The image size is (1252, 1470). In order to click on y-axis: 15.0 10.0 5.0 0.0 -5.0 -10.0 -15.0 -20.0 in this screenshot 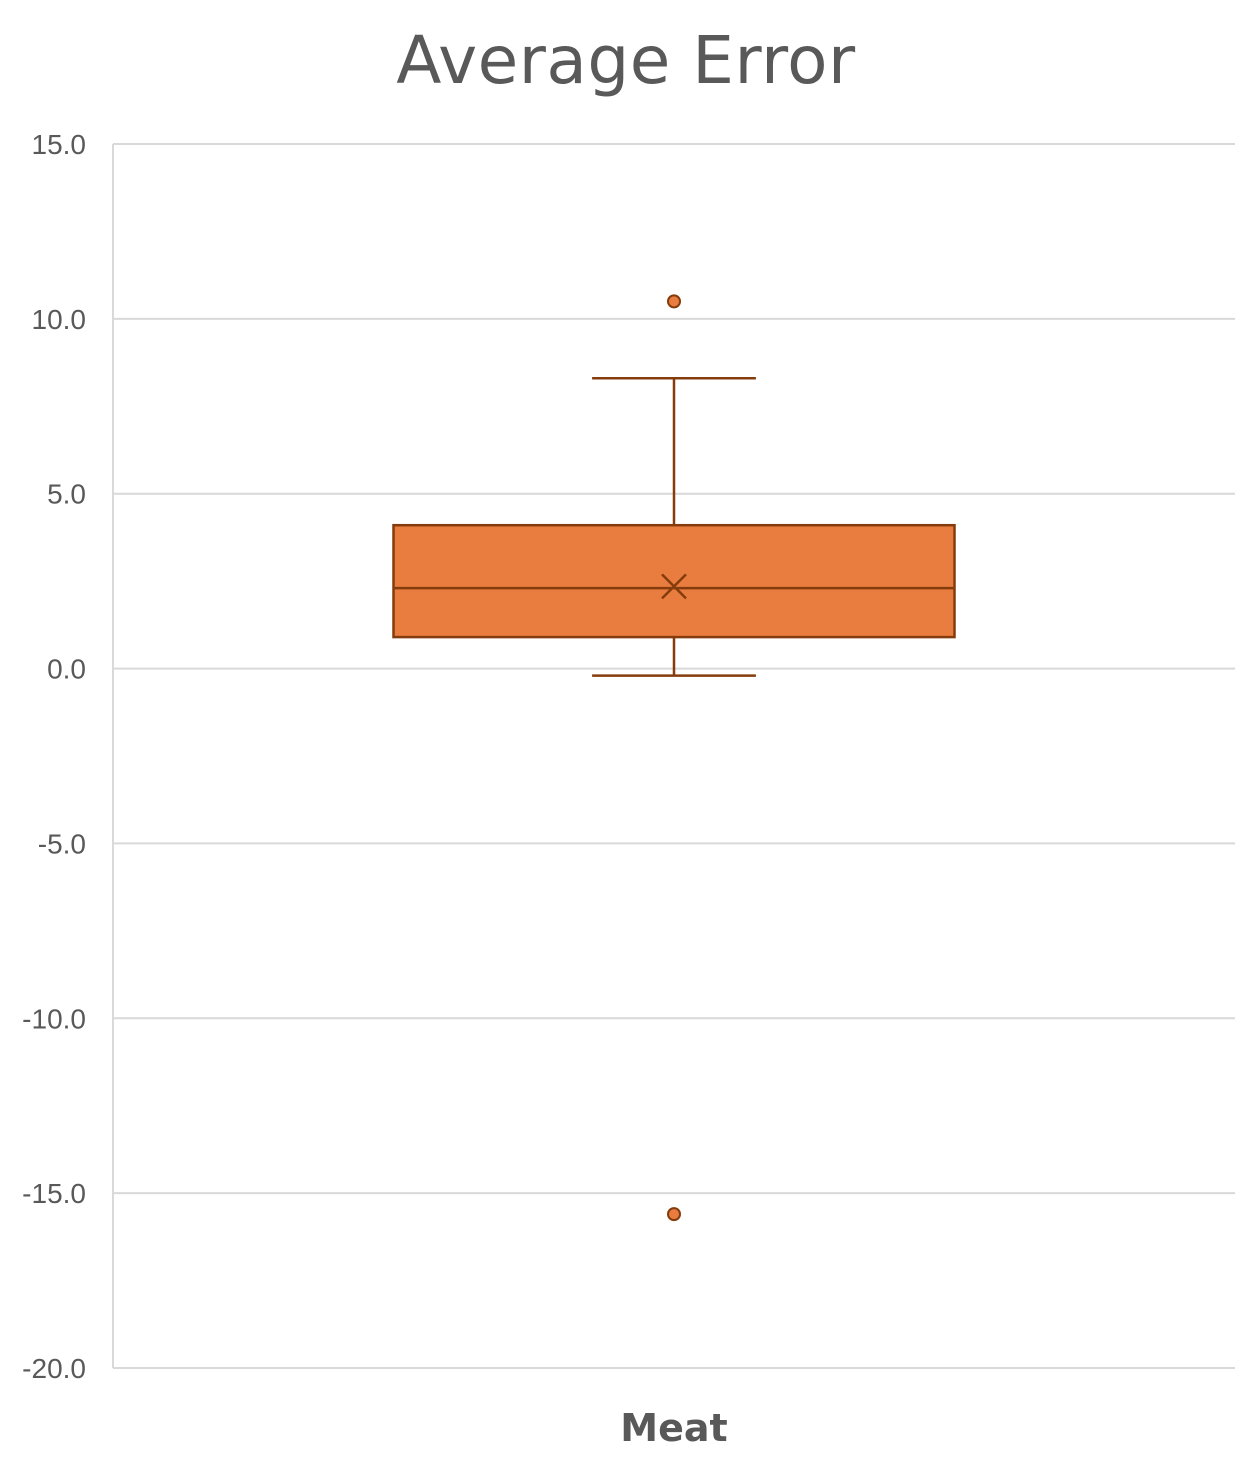, I will do `click(68, 756)`.